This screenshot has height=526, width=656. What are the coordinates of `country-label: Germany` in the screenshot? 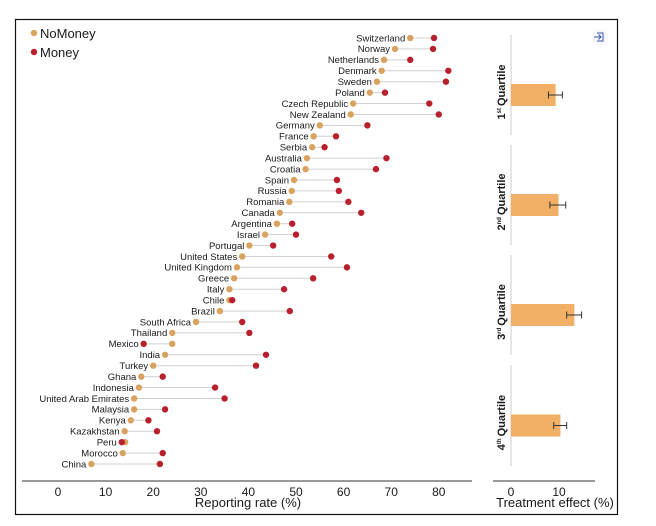 It's located at (295, 126).